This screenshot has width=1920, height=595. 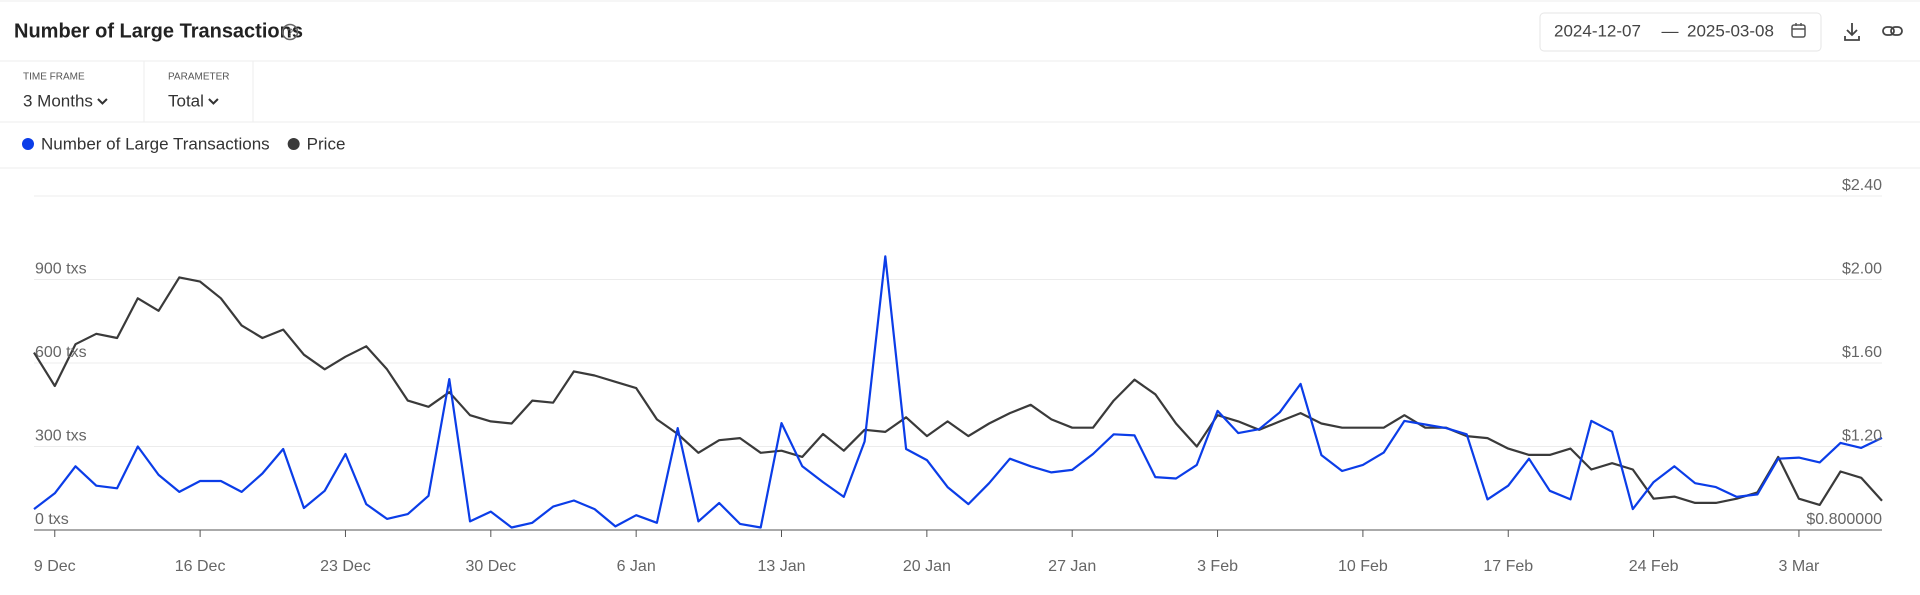 I want to click on filter-label: TIME FRAME, so click(x=54, y=77).